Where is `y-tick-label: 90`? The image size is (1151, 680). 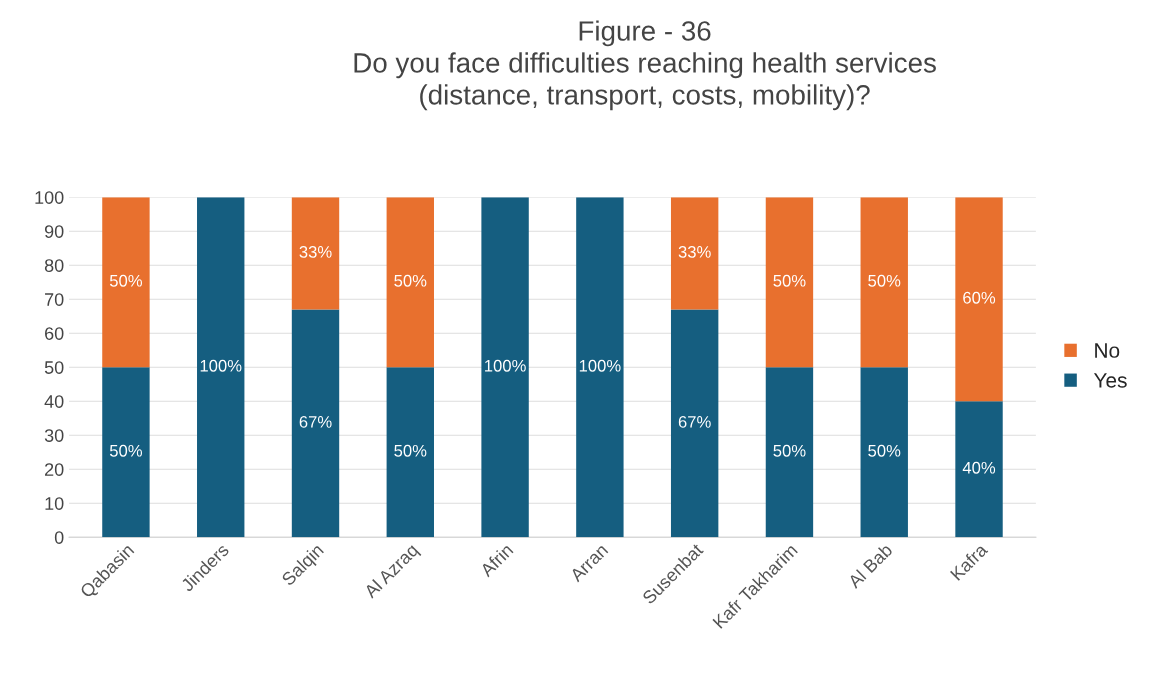
y-tick-label: 90 is located at coordinates (54, 231).